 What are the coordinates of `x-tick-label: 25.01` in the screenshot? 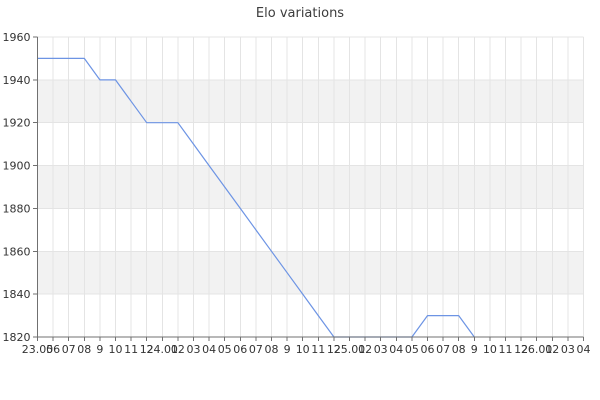 It's located at (350, 349).